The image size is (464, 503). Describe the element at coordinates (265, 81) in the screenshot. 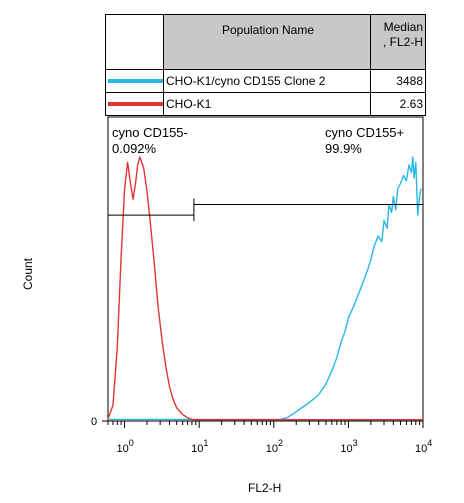

I see `legend-row-clone2: CHO-K1/cyno CD155 Clone 2 3488` at that location.